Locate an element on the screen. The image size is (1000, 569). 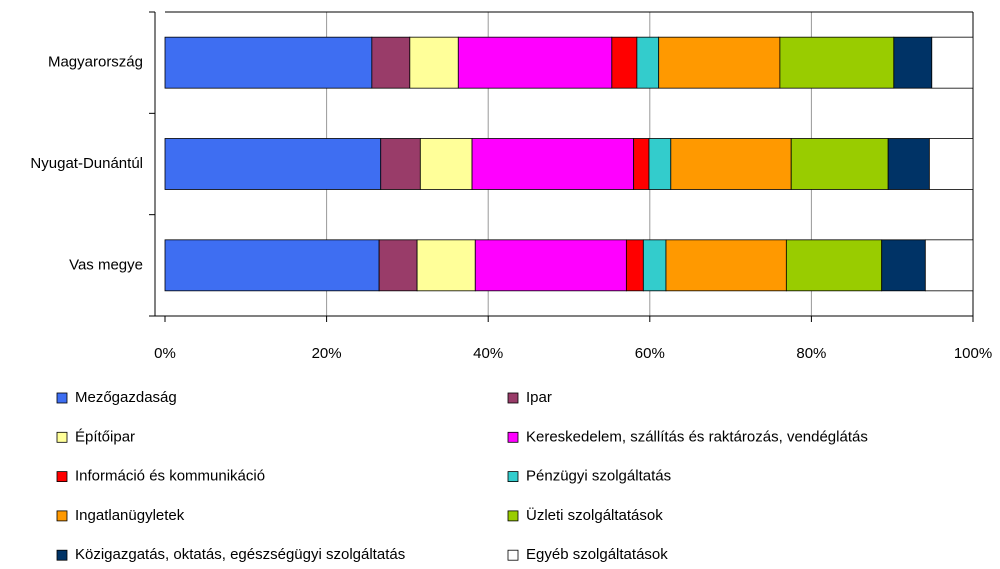
legend-label: Egyéb szolgáltatások is located at coordinates (597, 554).